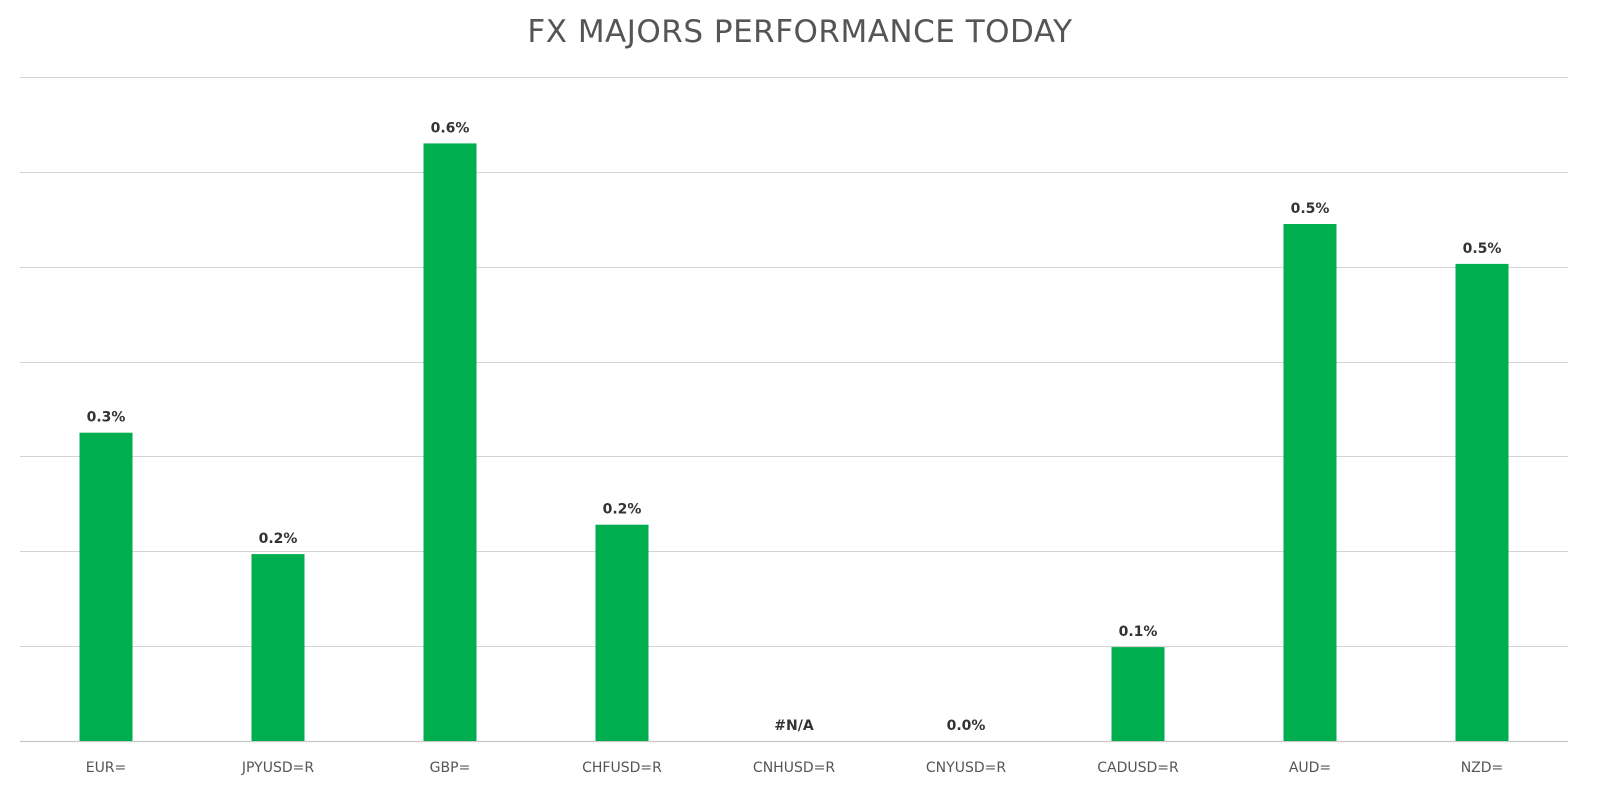 The width and height of the screenshot is (1600, 790). What do you see at coordinates (622, 768) in the screenshot?
I see `category-label: CHFUSD=R` at bounding box center [622, 768].